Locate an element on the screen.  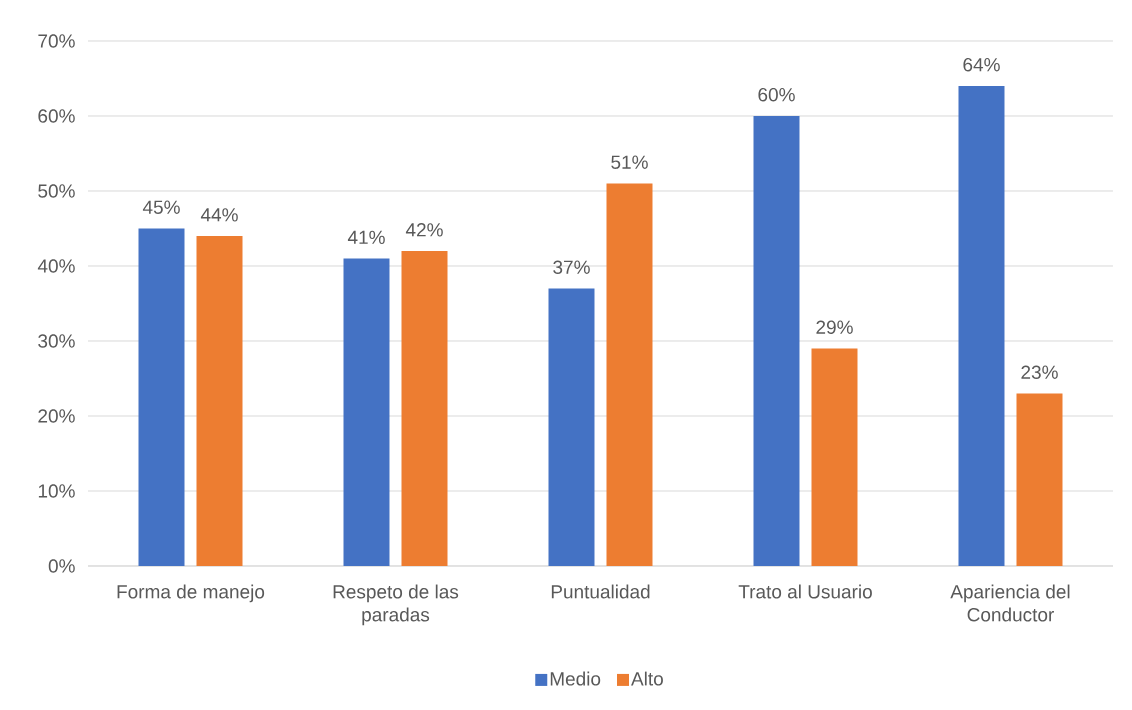
x-tick-label: Forma de manejo is located at coordinates (191, 593).